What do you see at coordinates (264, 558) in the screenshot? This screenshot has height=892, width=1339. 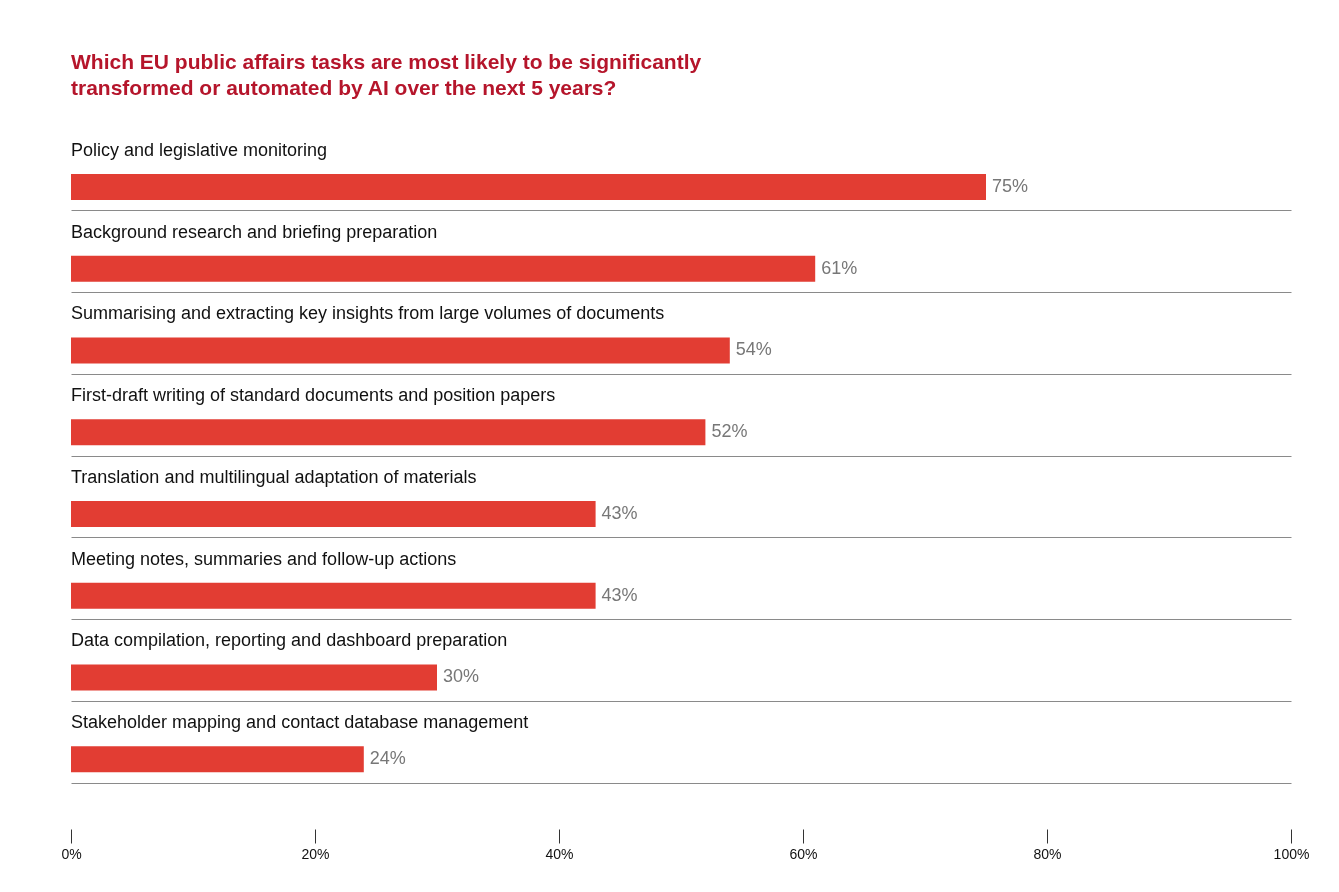 I see `y-tick-label: Meeting notes, summaries and follow-up actions` at bounding box center [264, 558].